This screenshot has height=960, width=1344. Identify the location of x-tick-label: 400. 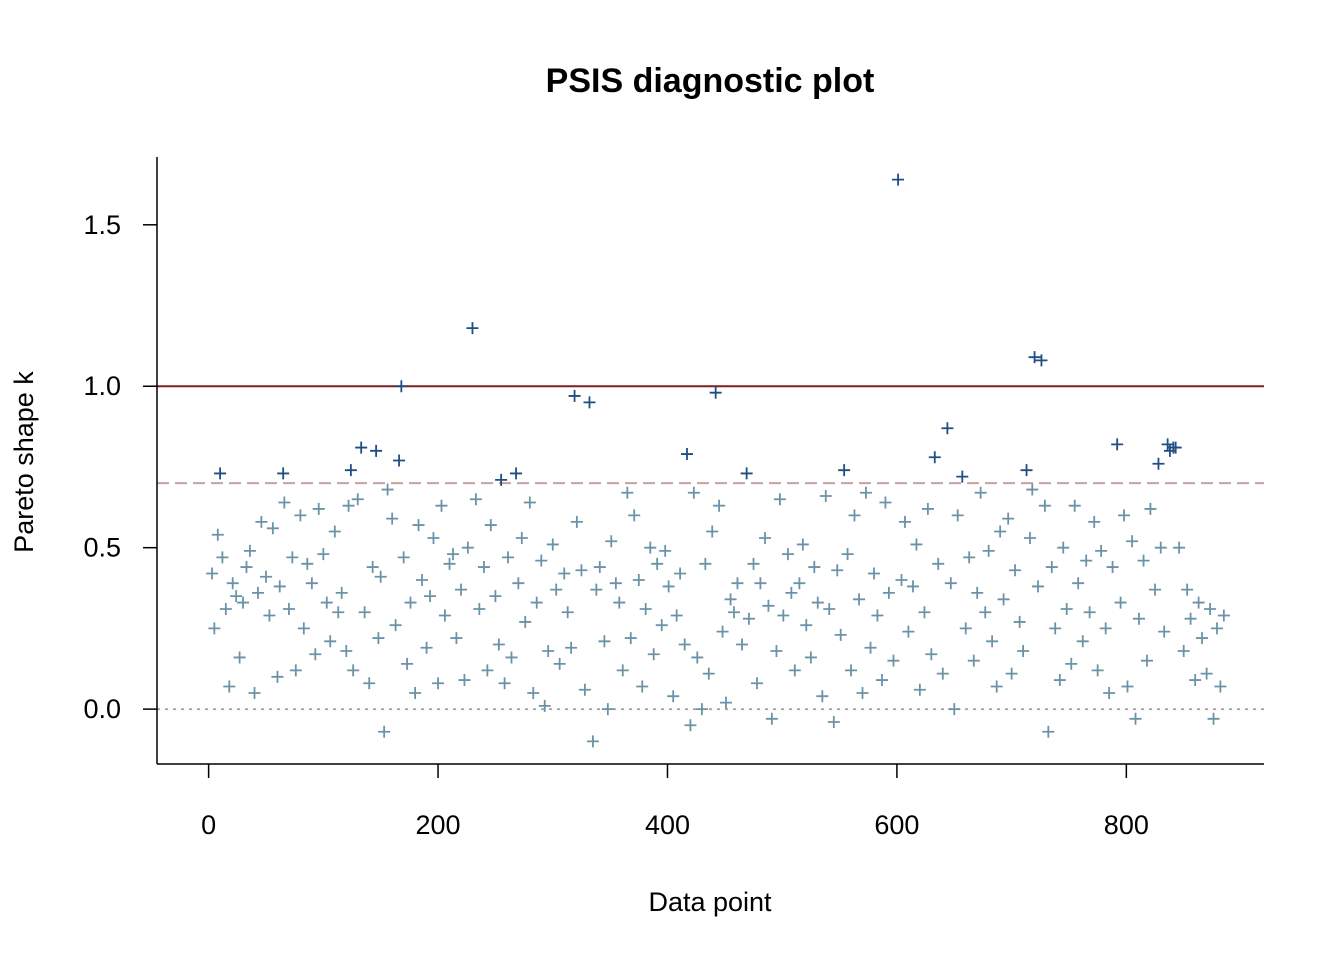
(667, 825).